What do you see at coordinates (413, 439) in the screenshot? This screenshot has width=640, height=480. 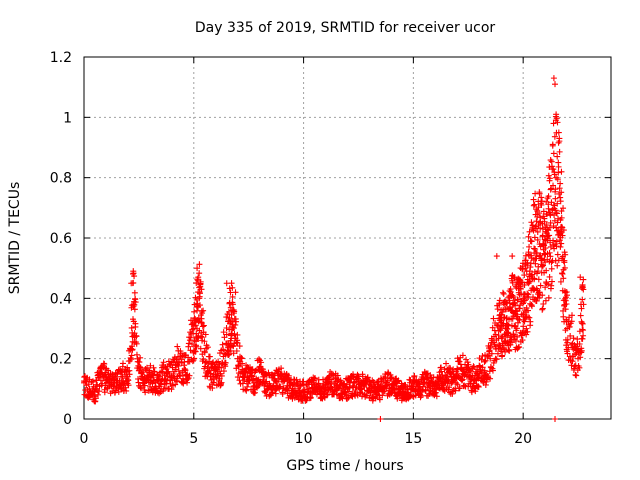 I see `x-tick-label: 15` at bounding box center [413, 439].